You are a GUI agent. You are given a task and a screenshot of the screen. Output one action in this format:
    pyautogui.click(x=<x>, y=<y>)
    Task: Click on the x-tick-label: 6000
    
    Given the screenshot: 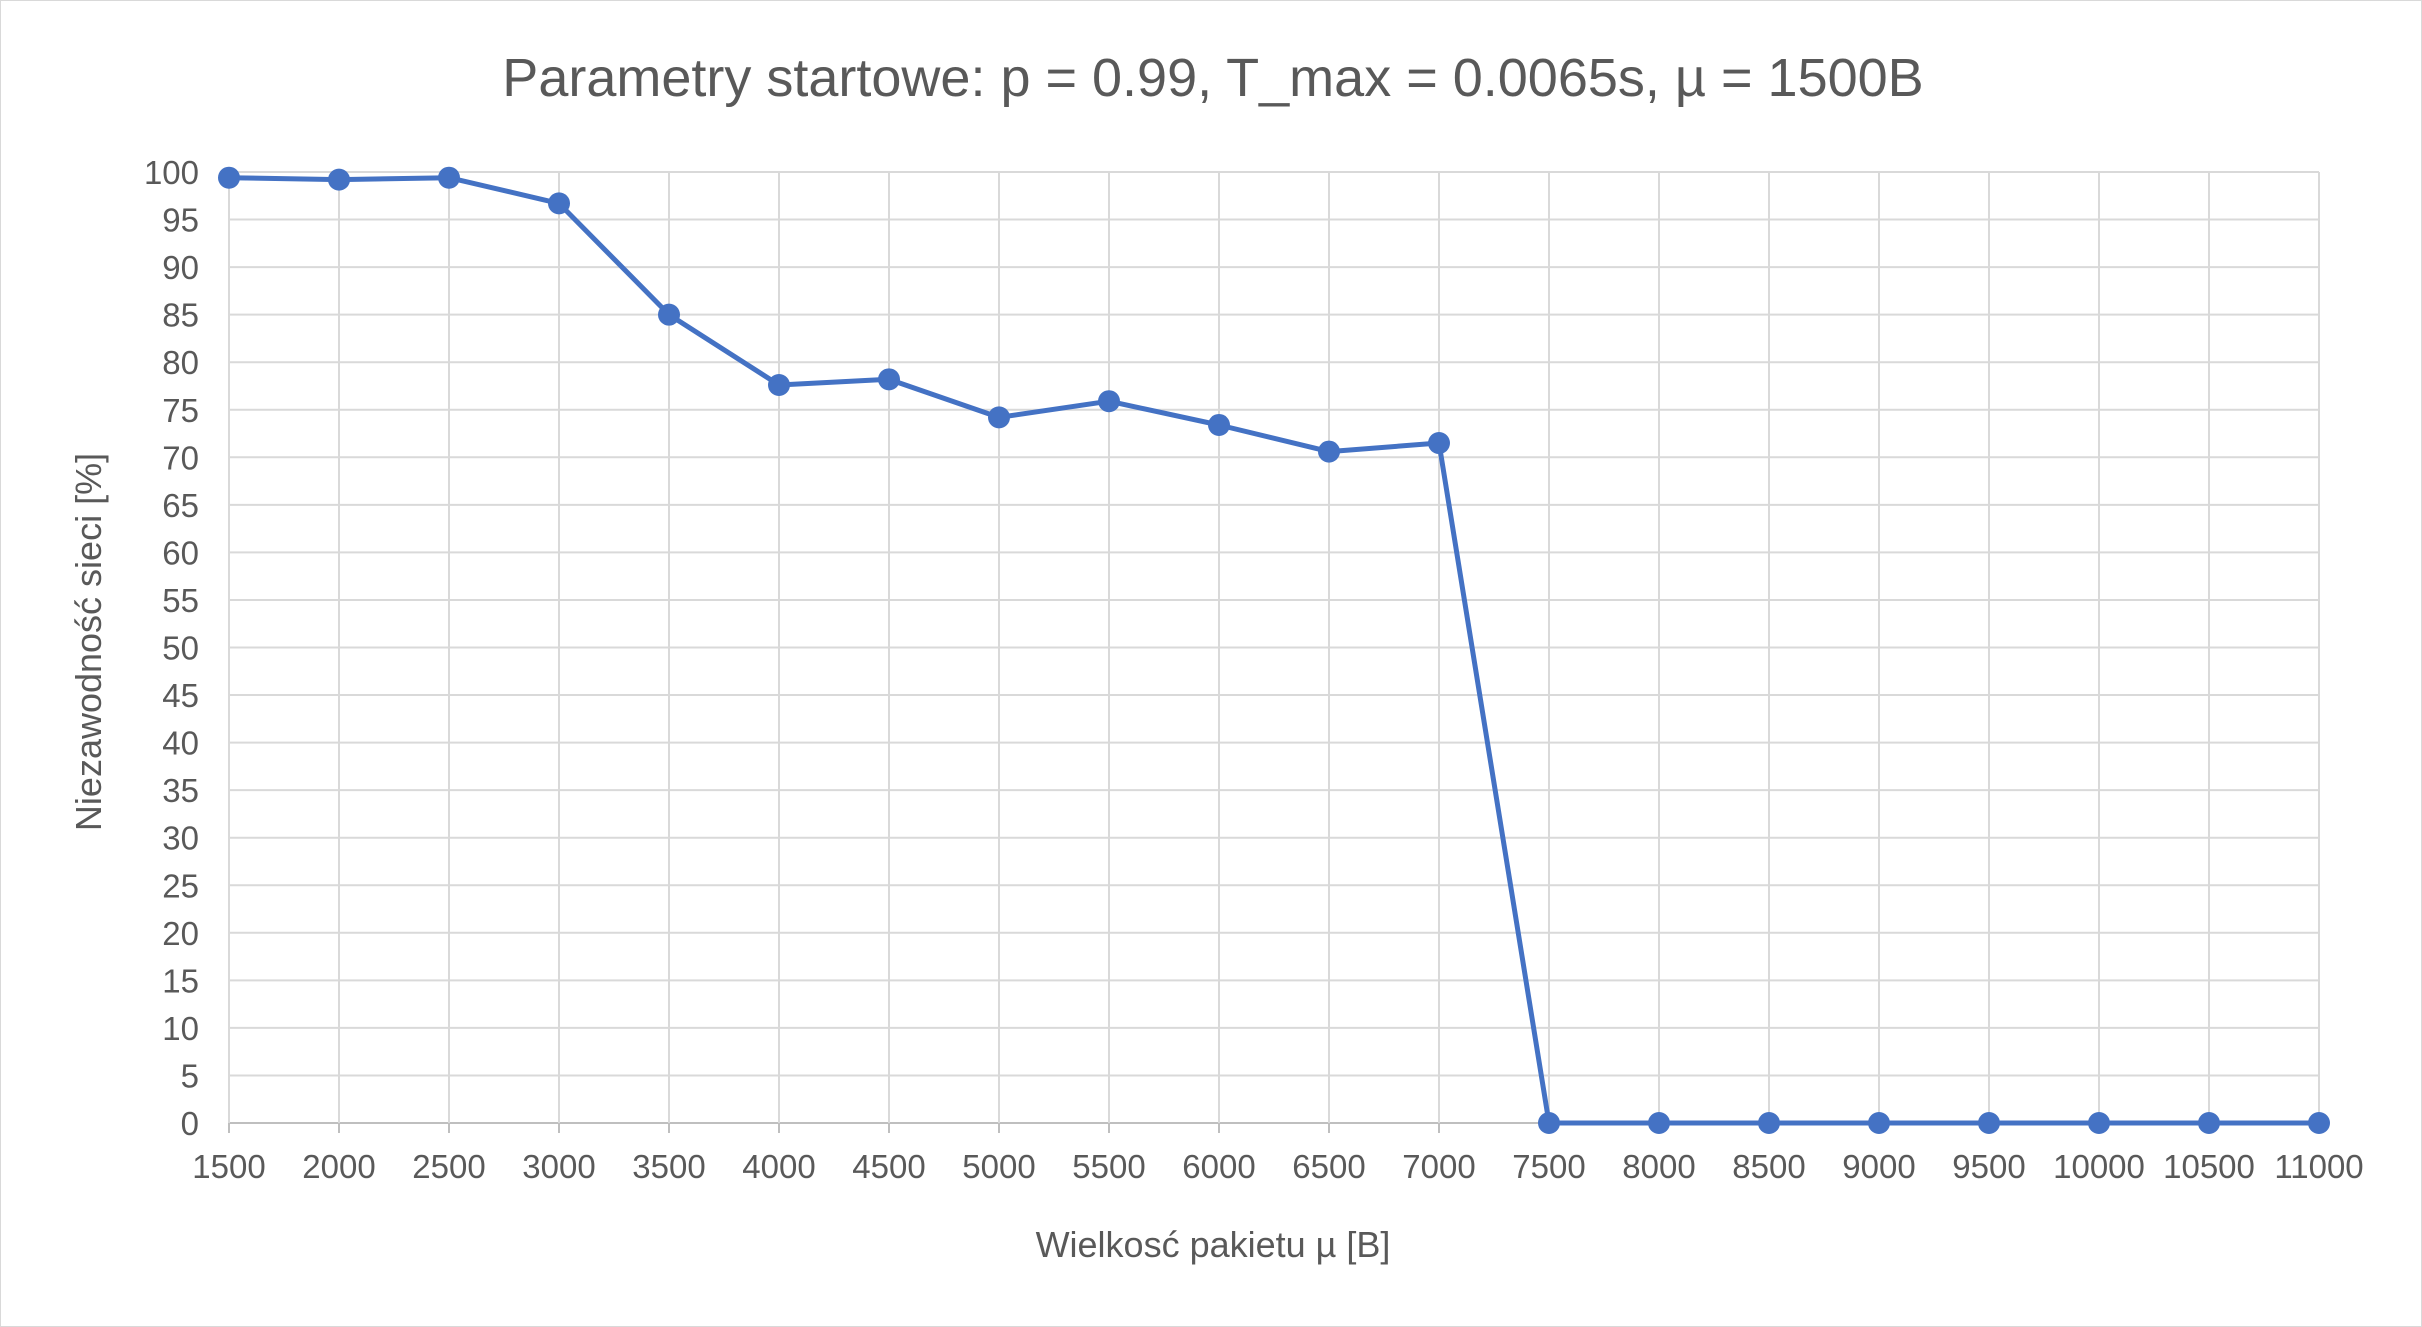 What is the action you would take?
    pyautogui.click(x=1218, y=1166)
    